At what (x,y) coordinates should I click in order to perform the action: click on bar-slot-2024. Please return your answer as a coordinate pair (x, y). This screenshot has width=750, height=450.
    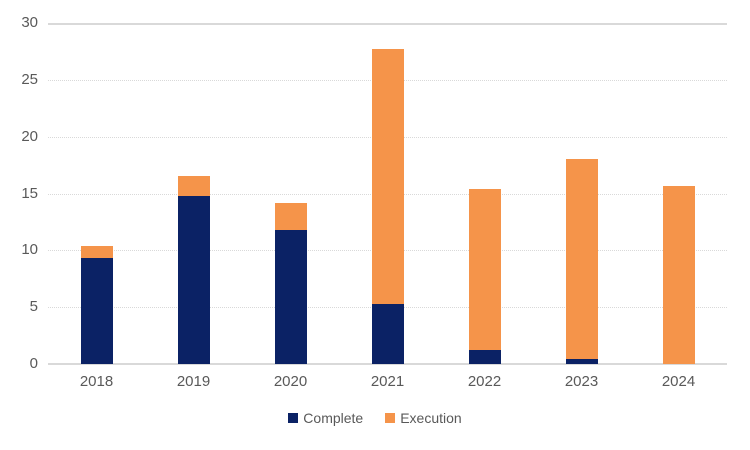
    Looking at the image, I should click on (678, 193).